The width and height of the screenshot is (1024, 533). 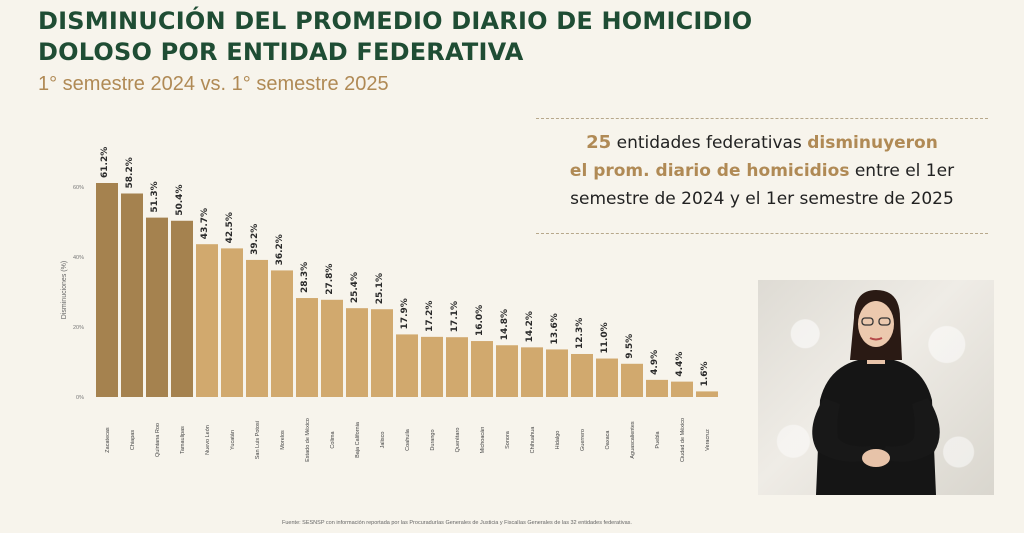 What do you see at coordinates (583, 440) in the screenshot?
I see `category-label: Guerrero` at bounding box center [583, 440].